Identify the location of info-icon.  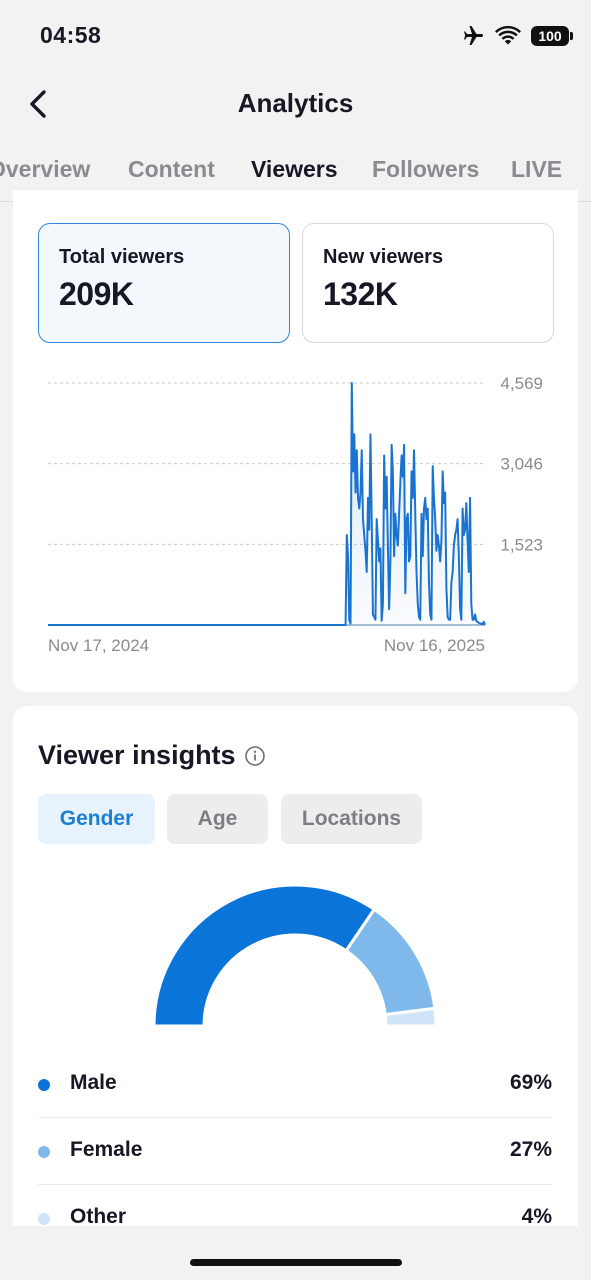
(255, 756).